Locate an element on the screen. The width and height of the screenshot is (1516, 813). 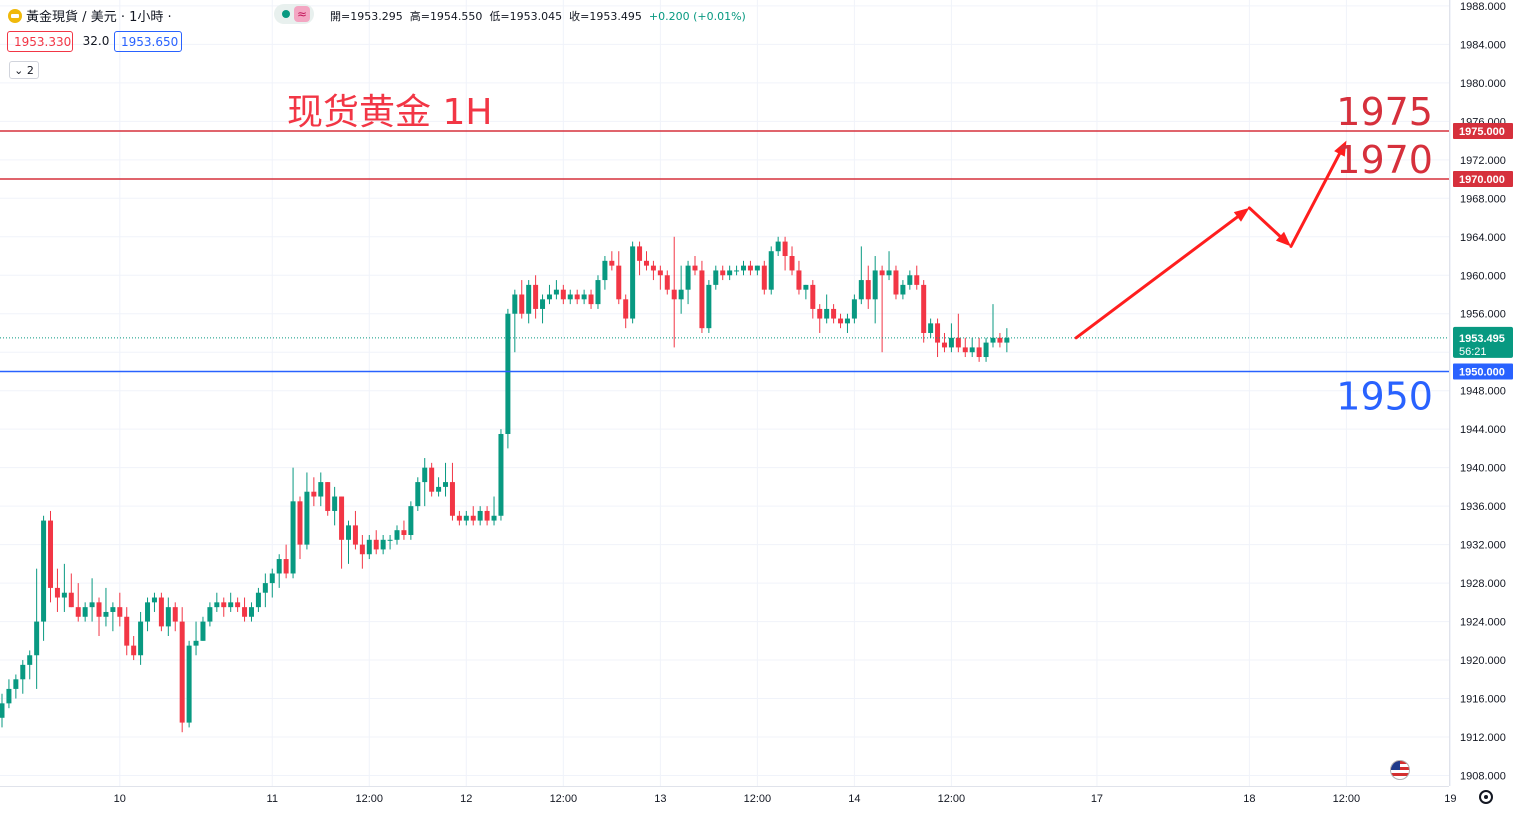
us-flag-icon is located at coordinates (1400, 770).